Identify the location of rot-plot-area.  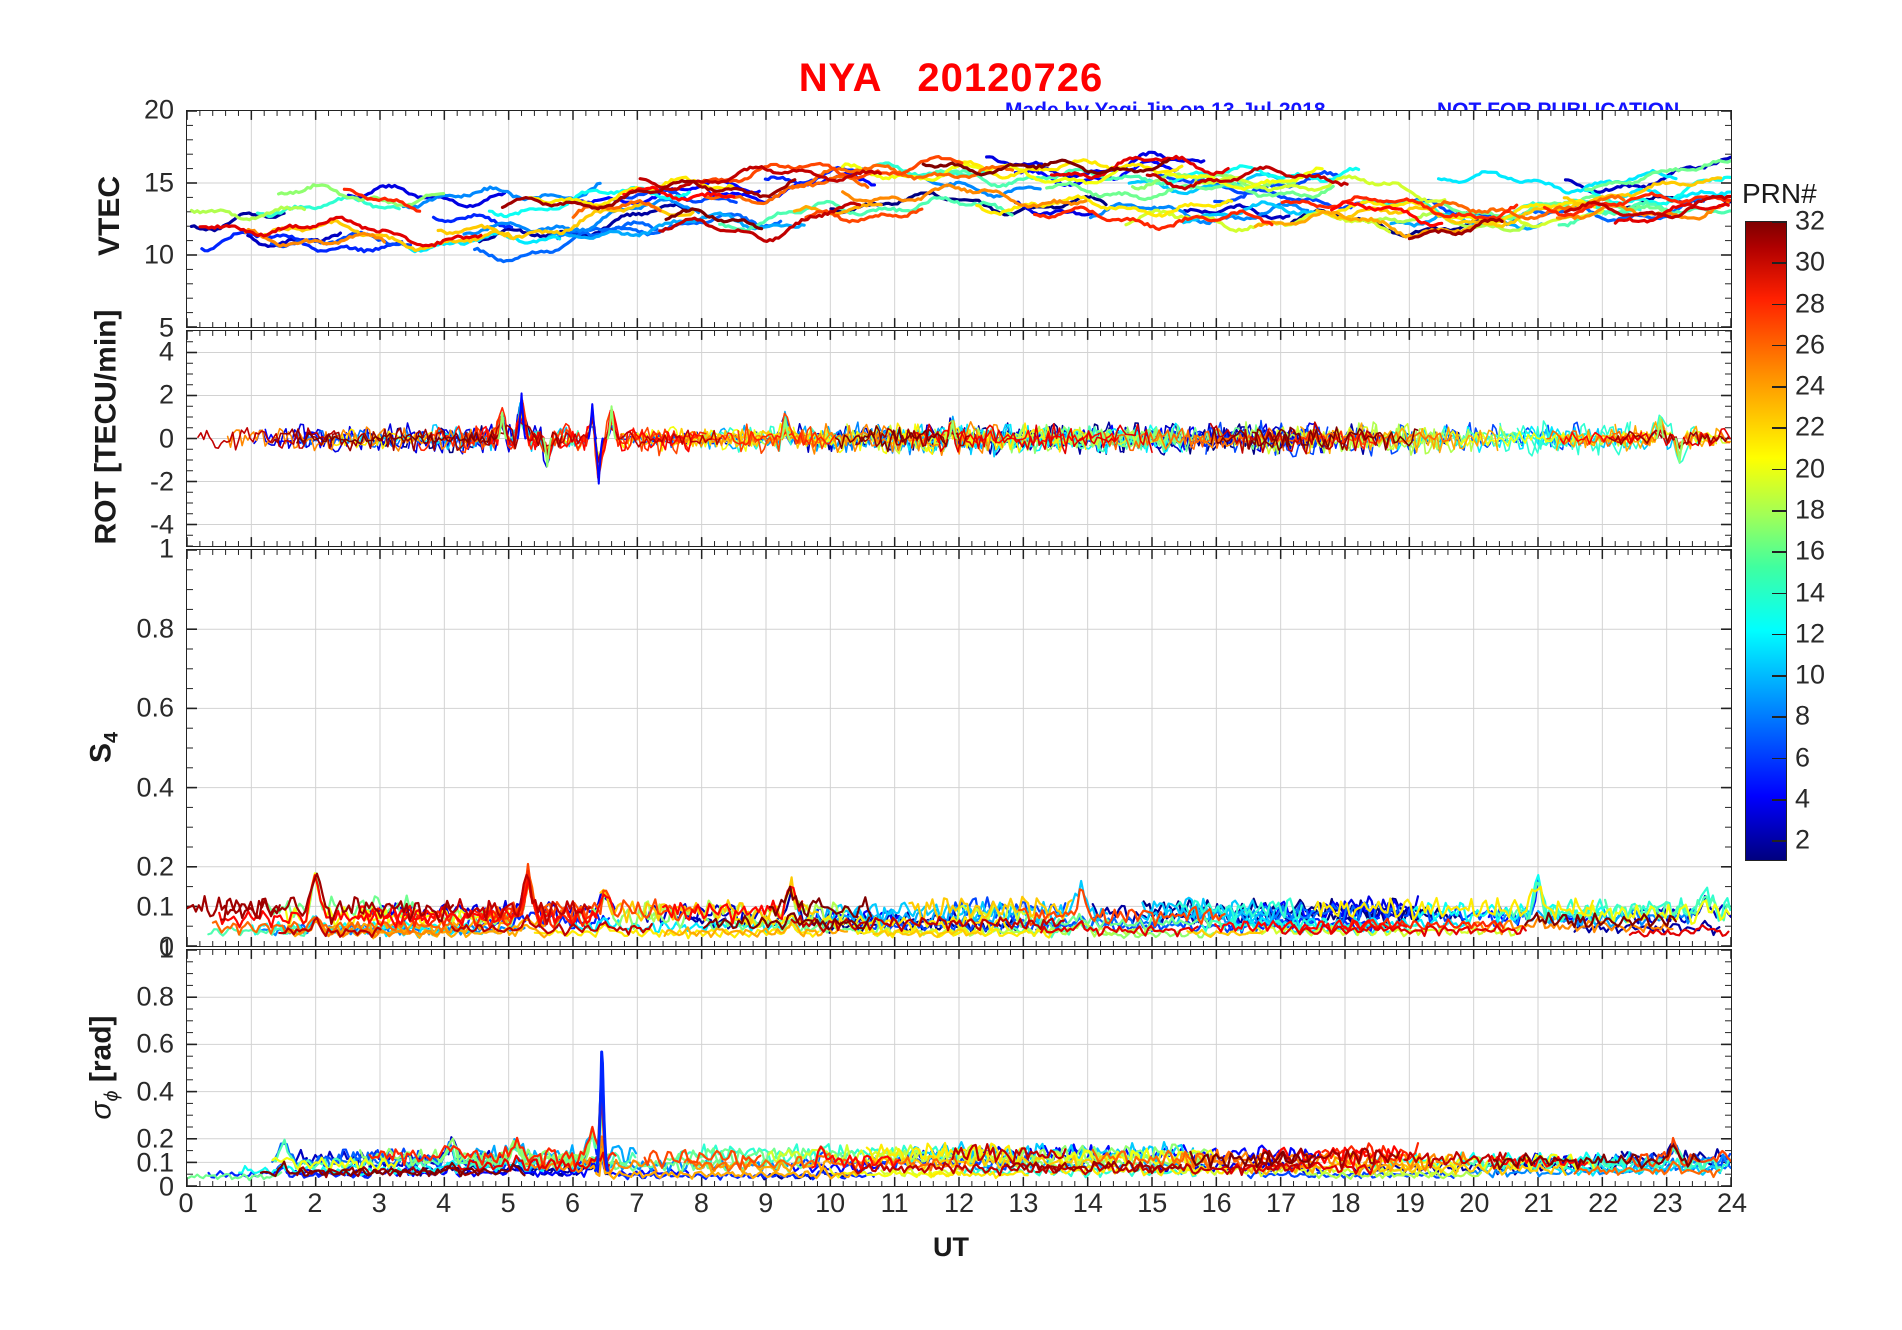
(959, 438).